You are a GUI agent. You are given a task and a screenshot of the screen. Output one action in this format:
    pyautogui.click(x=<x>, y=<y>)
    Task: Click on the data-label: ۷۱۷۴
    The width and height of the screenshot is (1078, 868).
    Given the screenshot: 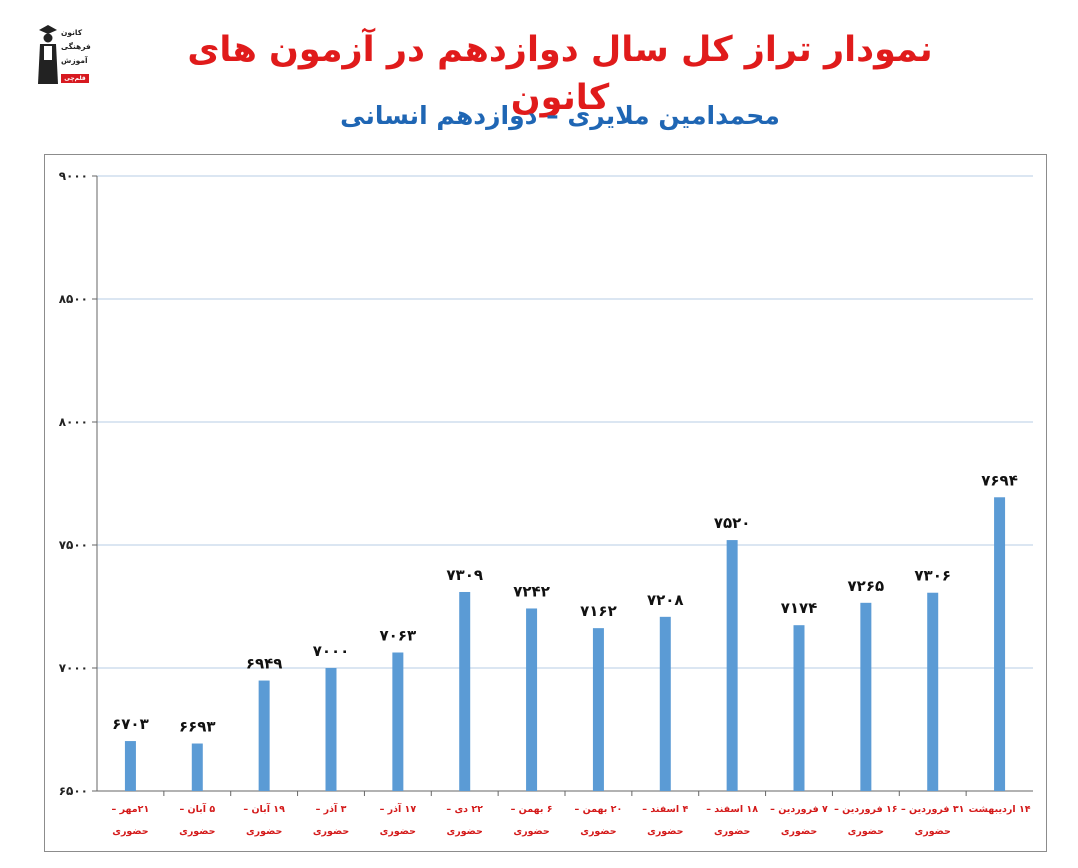 What is the action you would take?
    pyautogui.click(x=799, y=608)
    